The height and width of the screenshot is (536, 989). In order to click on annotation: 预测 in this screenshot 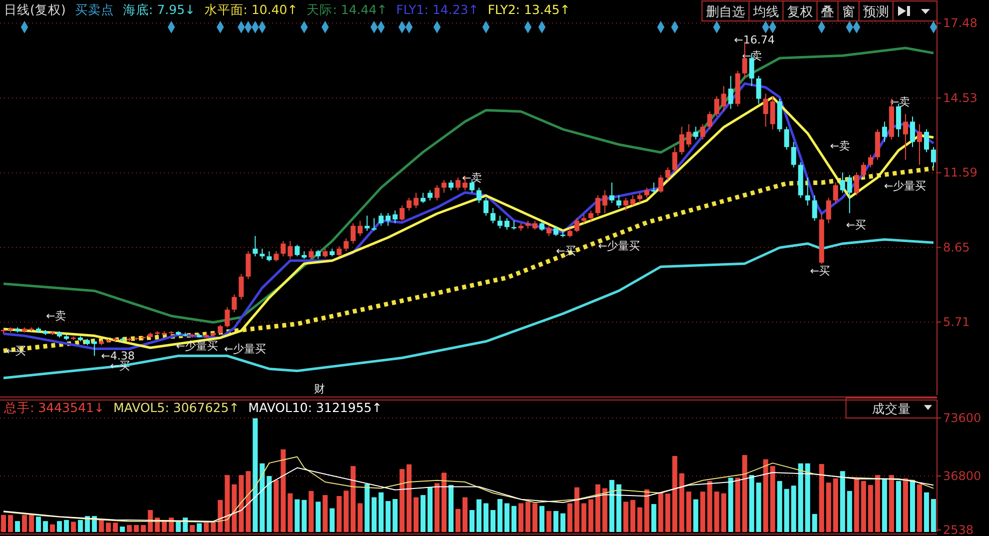, I will do `click(876, 12)`.